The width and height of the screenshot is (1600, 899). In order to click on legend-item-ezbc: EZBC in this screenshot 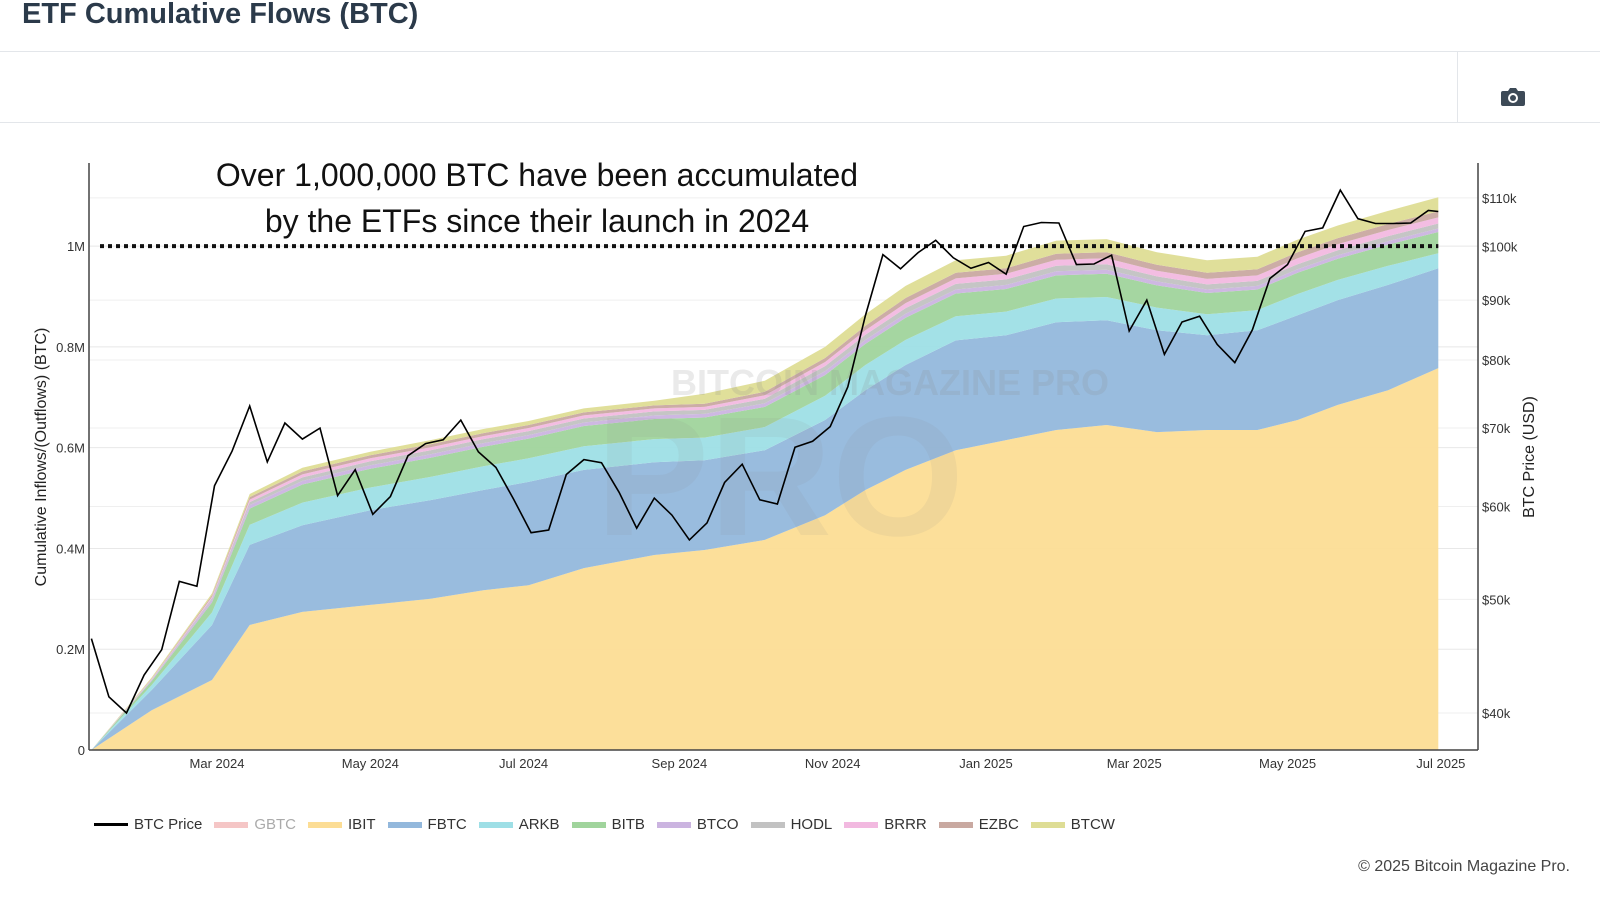, I will do `click(978, 824)`.